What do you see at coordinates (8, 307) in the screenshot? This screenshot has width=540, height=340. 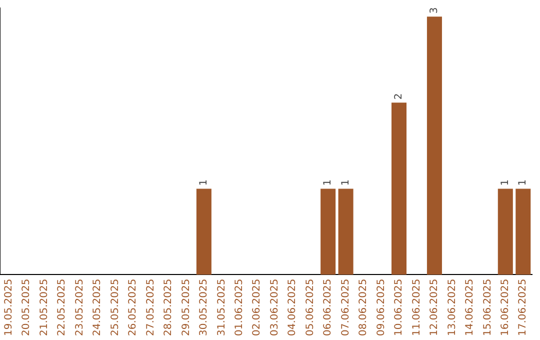 I see `x-tick-label: 19.05.2025` at bounding box center [8, 307].